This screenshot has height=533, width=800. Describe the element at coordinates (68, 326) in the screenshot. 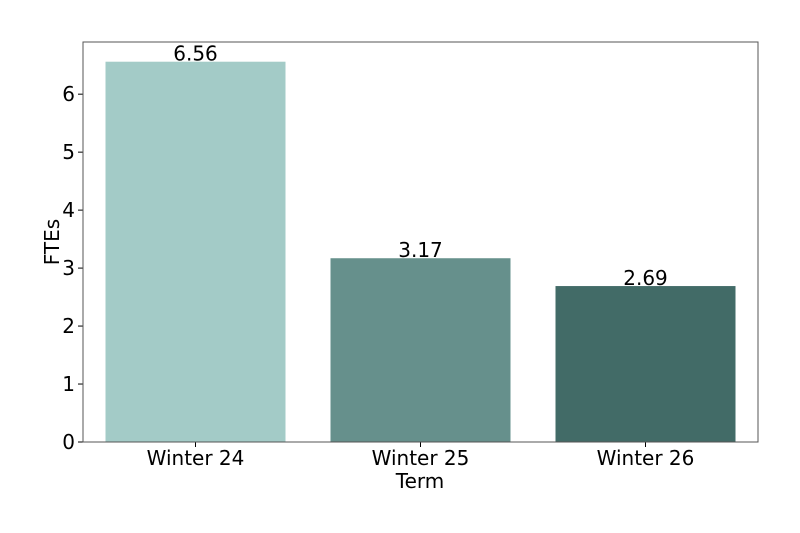

I see `y-tick-label: 2` at that location.